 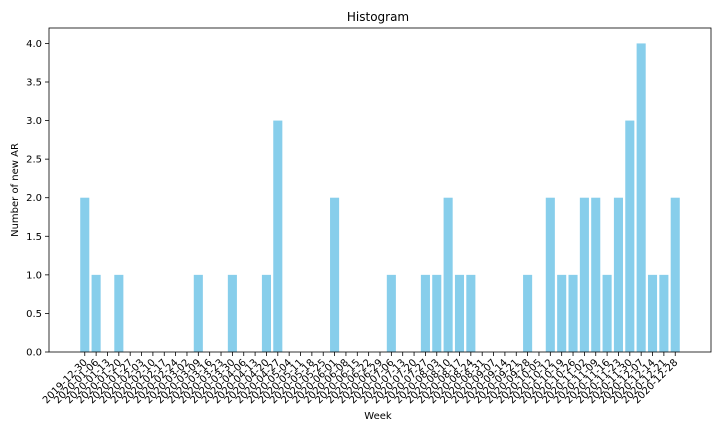 What do you see at coordinates (34, 83) in the screenshot?
I see `y-tick-label: 3.5` at bounding box center [34, 83].